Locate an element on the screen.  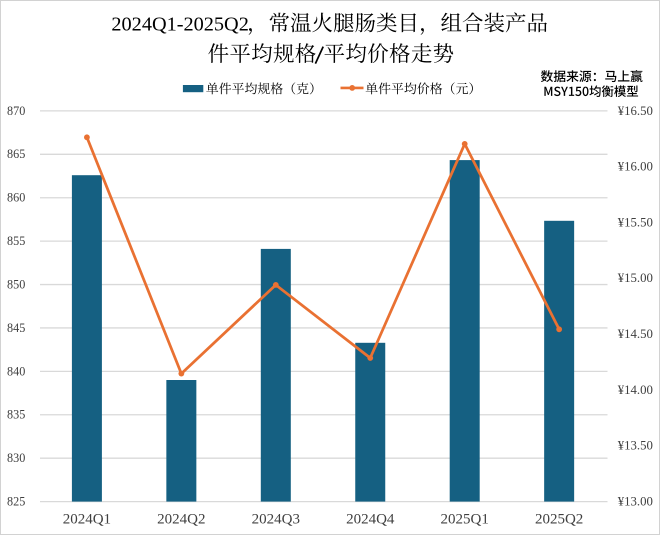
svg-text: ¥13.00 is located at coordinates (635, 501).